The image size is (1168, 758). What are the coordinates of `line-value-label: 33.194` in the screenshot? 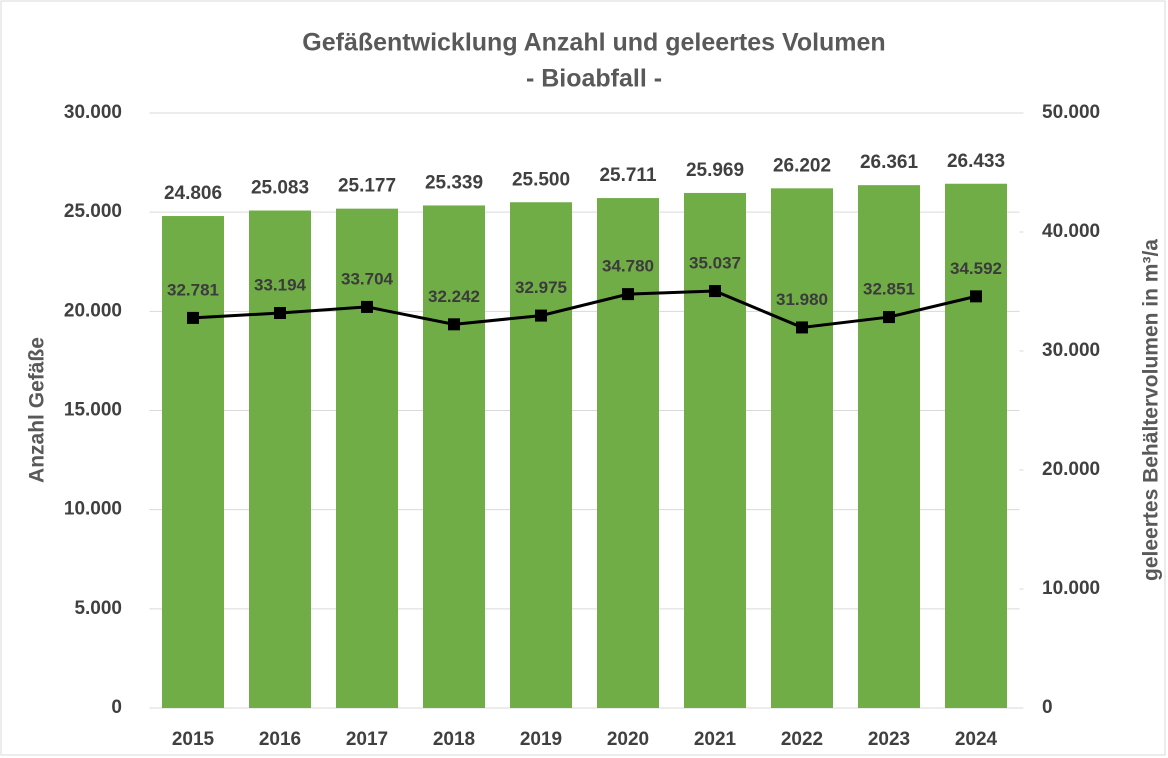 It's located at (280, 284).